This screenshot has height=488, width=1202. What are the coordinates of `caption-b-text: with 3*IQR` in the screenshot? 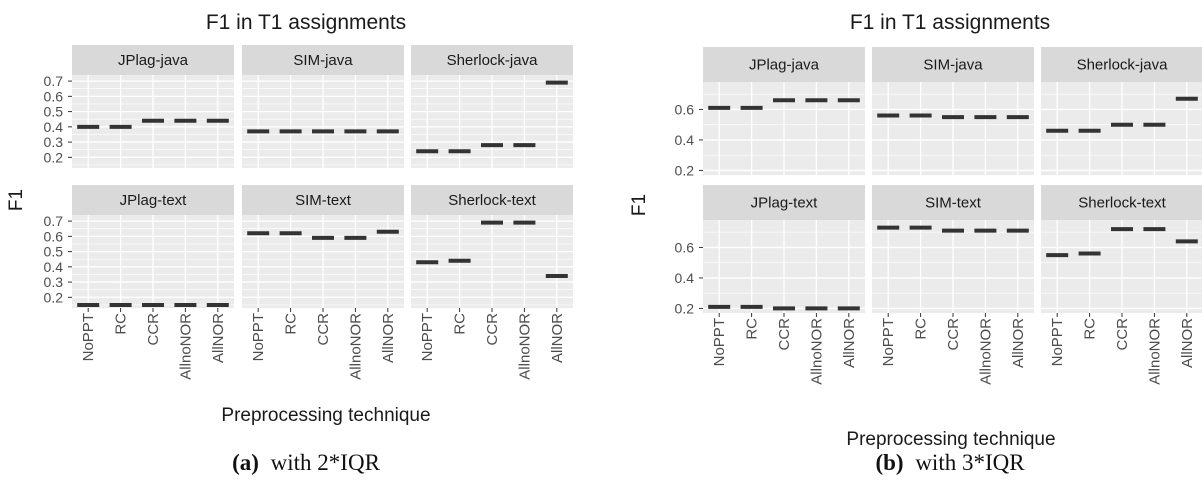 It's located at (970, 462).